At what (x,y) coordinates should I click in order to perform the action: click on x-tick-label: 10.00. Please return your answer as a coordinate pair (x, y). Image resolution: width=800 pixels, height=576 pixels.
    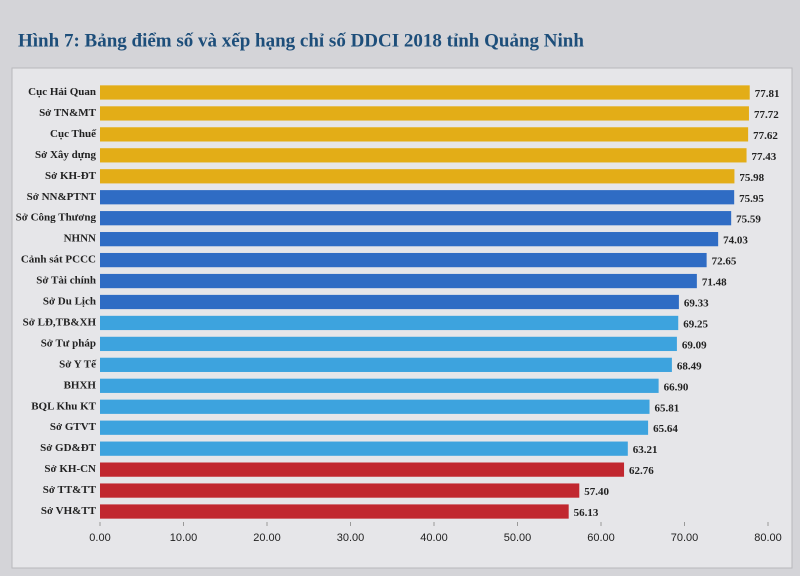
    Looking at the image, I should click on (184, 538).